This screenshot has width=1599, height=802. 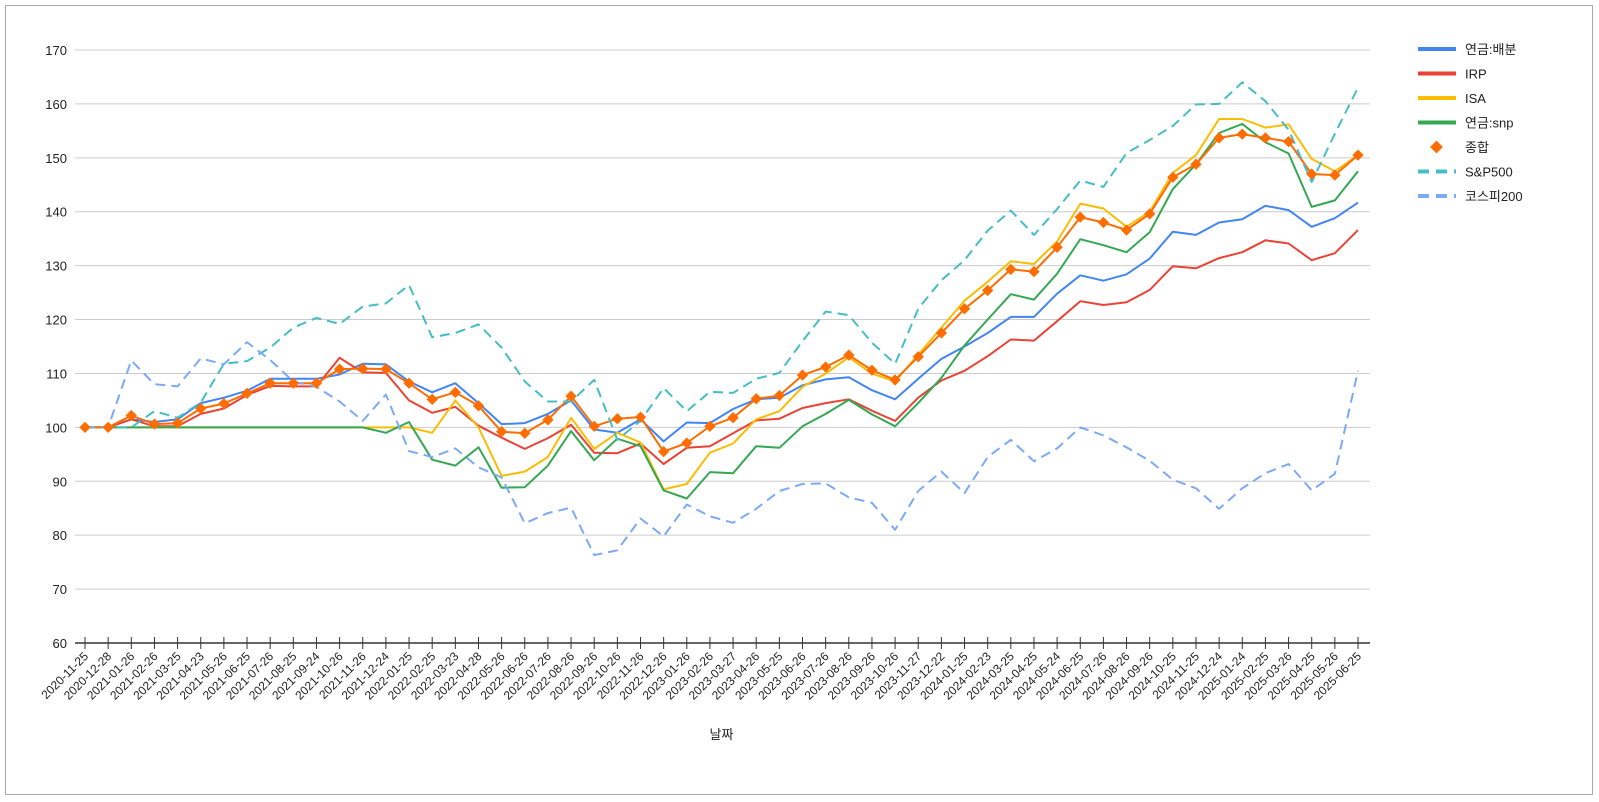 What do you see at coordinates (56, 266) in the screenshot?
I see `y-tick-label: 130` at bounding box center [56, 266].